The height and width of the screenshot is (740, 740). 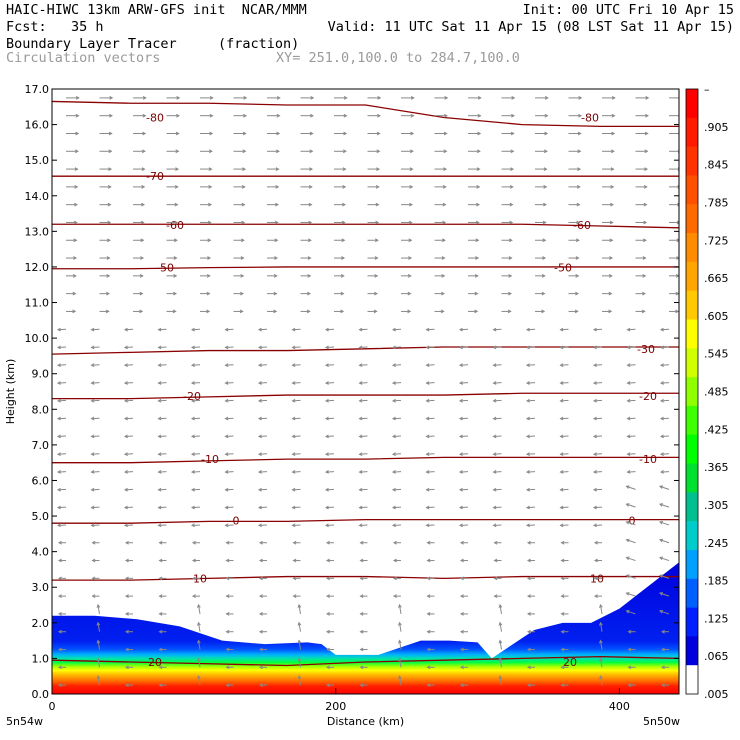 I want to click on y-axis-label: Height (km), so click(x=10, y=392).